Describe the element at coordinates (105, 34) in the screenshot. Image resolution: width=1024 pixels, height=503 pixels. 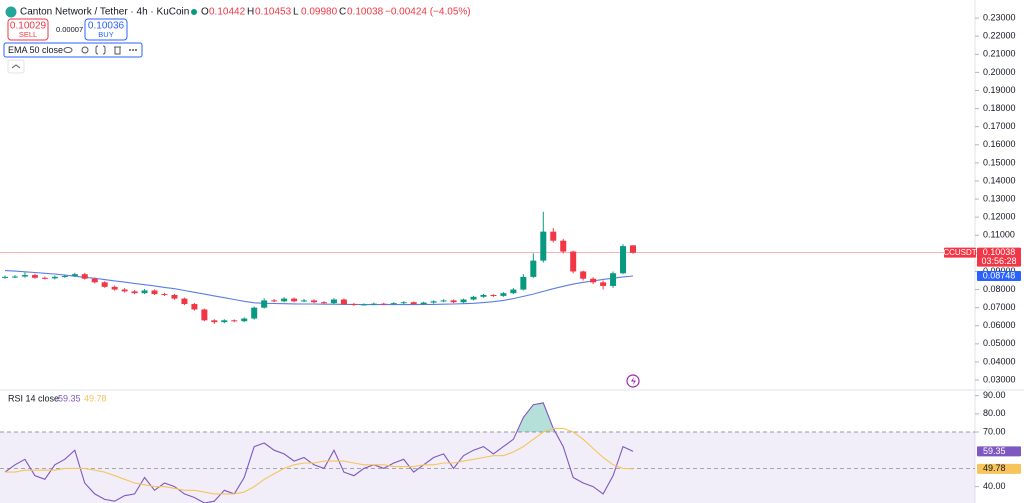
I see `buy-label: BUY` at that location.